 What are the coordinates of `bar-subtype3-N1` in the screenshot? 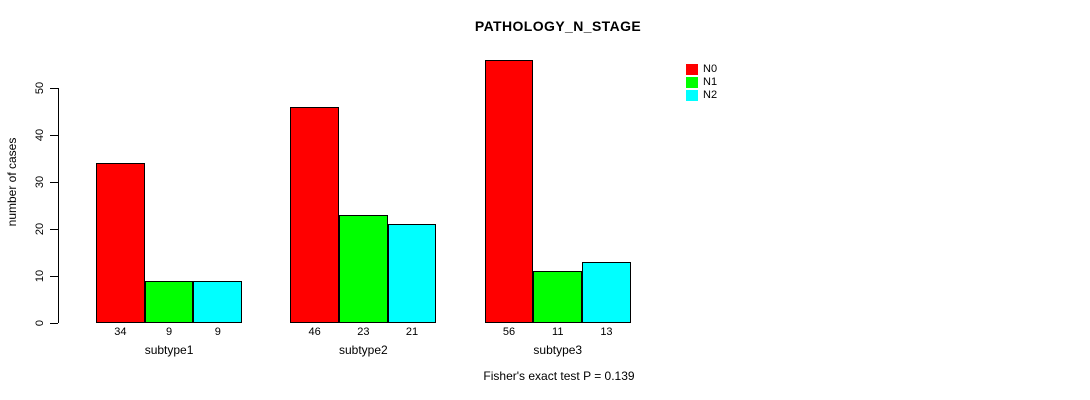 It's located at (558, 297).